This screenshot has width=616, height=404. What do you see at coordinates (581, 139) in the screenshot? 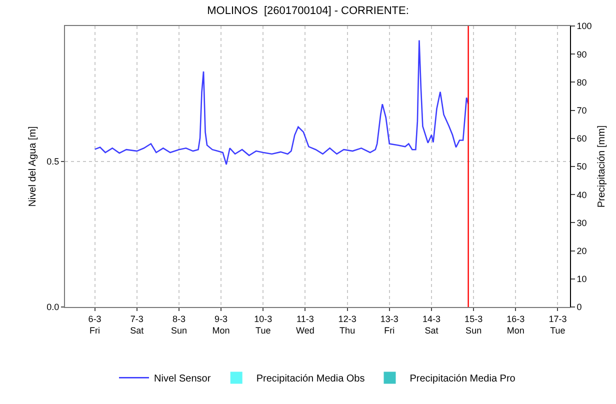
I see `y2-tick-label: 60` at bounding box center [581, 139].